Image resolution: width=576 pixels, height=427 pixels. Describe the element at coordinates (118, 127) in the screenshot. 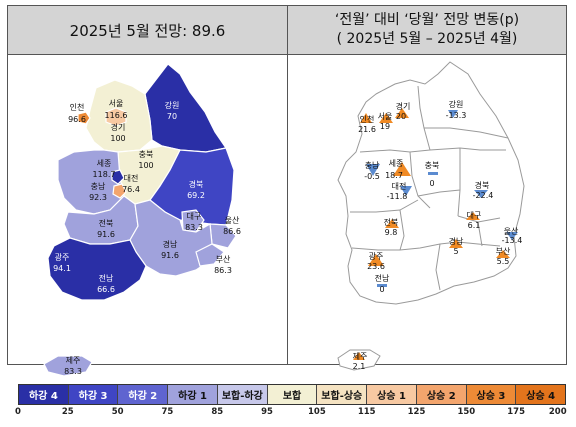

I see `label-gyeonggi-name: 경기` at that location.